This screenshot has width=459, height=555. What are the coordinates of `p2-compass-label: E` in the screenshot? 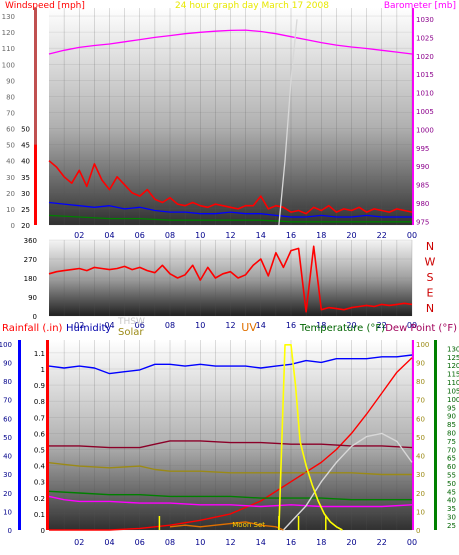 It's located at (430, 293).